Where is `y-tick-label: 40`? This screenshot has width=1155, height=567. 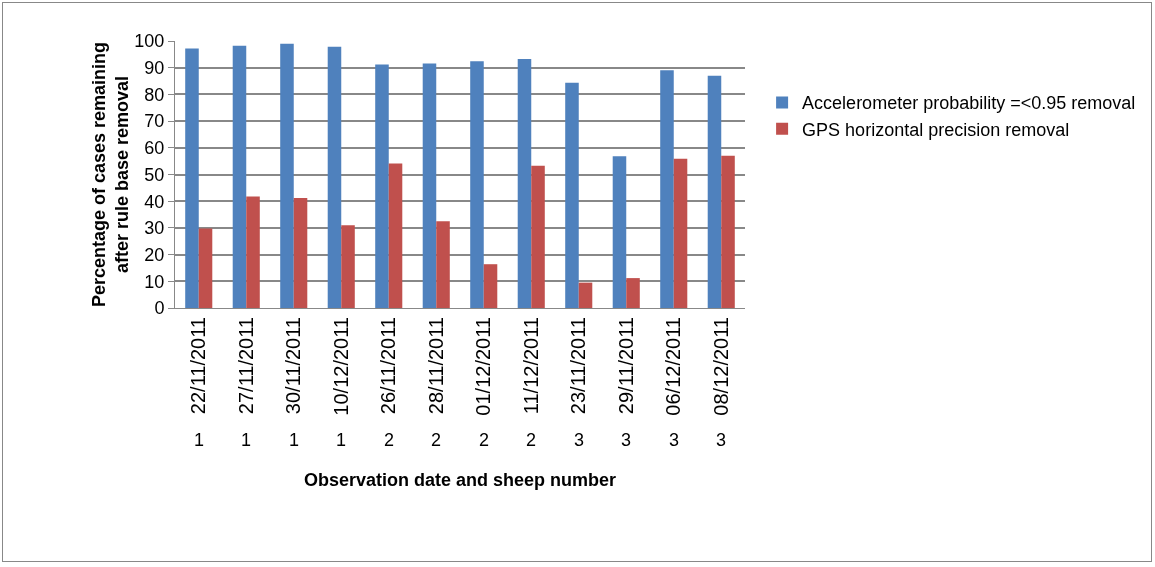
y-tick-label: 40 is located at coordinates (154, 201).